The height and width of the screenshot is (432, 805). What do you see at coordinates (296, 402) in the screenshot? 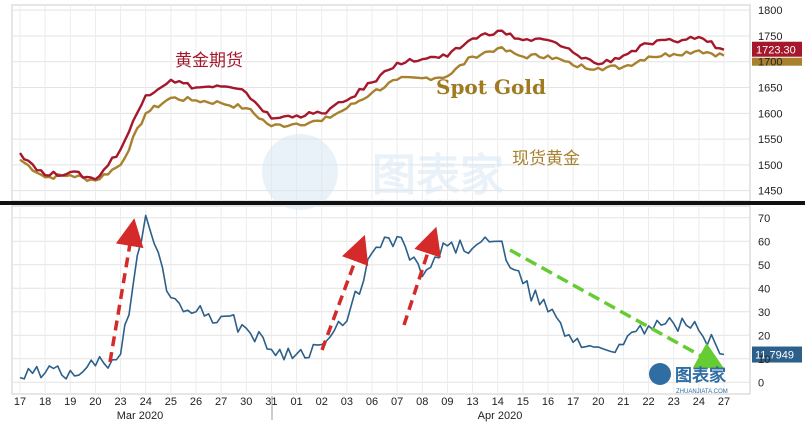
I see `x-tick-label: 01` at bounding box center [296, 402].